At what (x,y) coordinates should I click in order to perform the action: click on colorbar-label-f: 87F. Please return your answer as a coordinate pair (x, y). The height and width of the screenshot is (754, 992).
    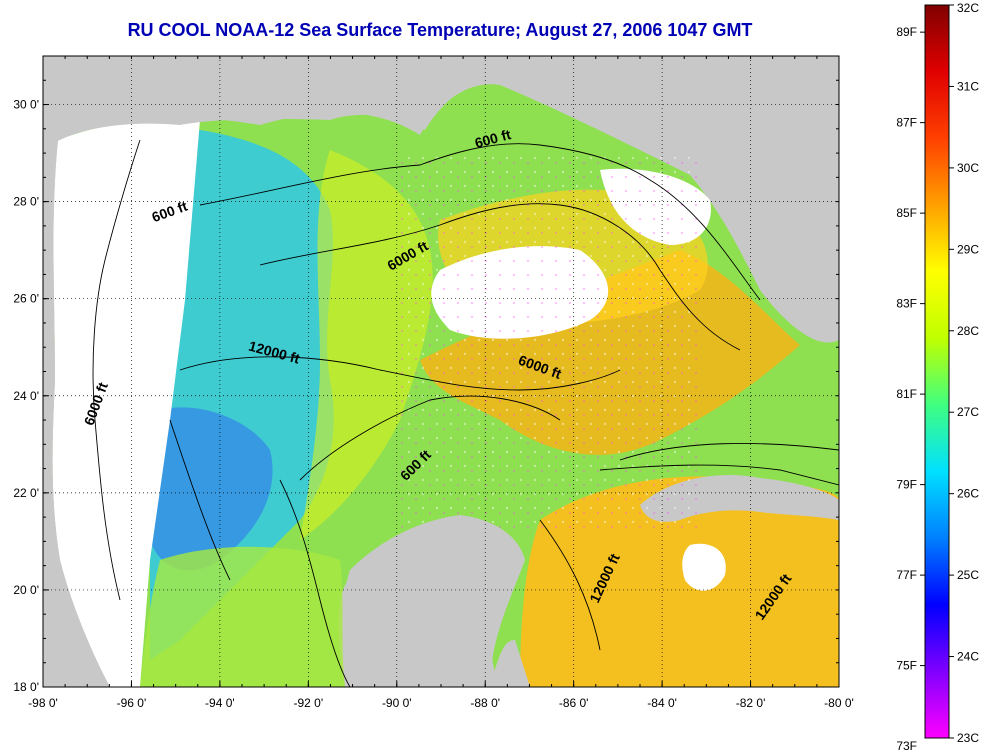
    Looking at the image, I should click on (906, 123).